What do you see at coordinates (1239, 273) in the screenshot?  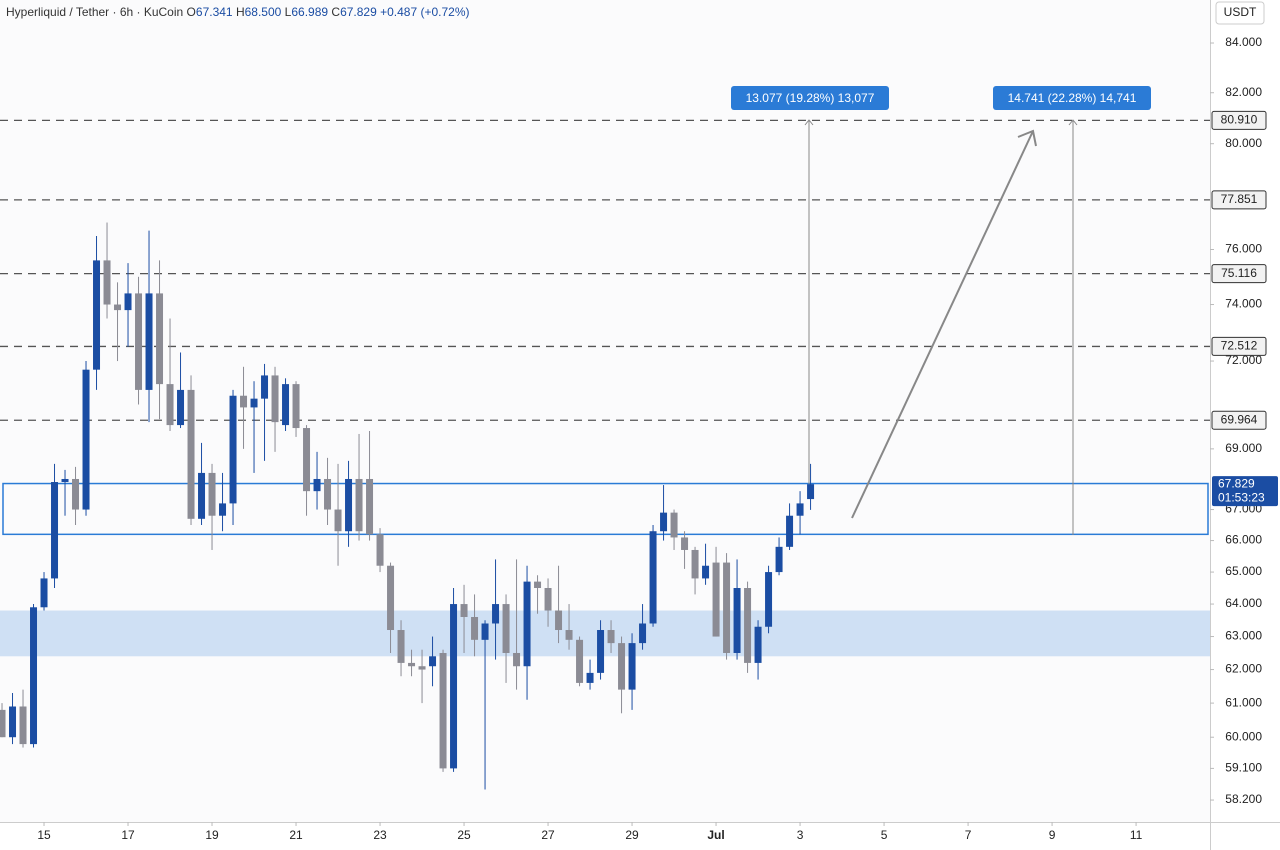 I see `level-label: 75.116` at bounding box center [1239, 273].